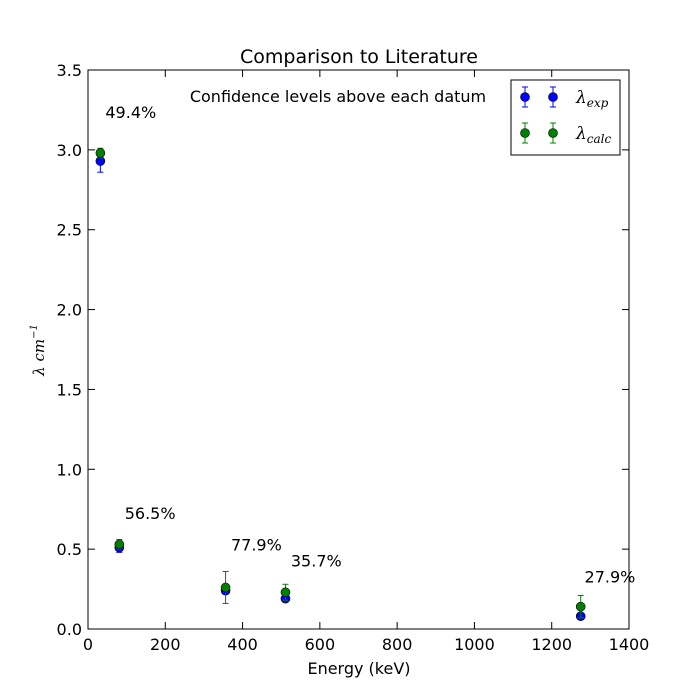 Image resolution: width=700 pixels, height=700 pixels. I want to click on x-tick-label: 800, so click(397, 644).